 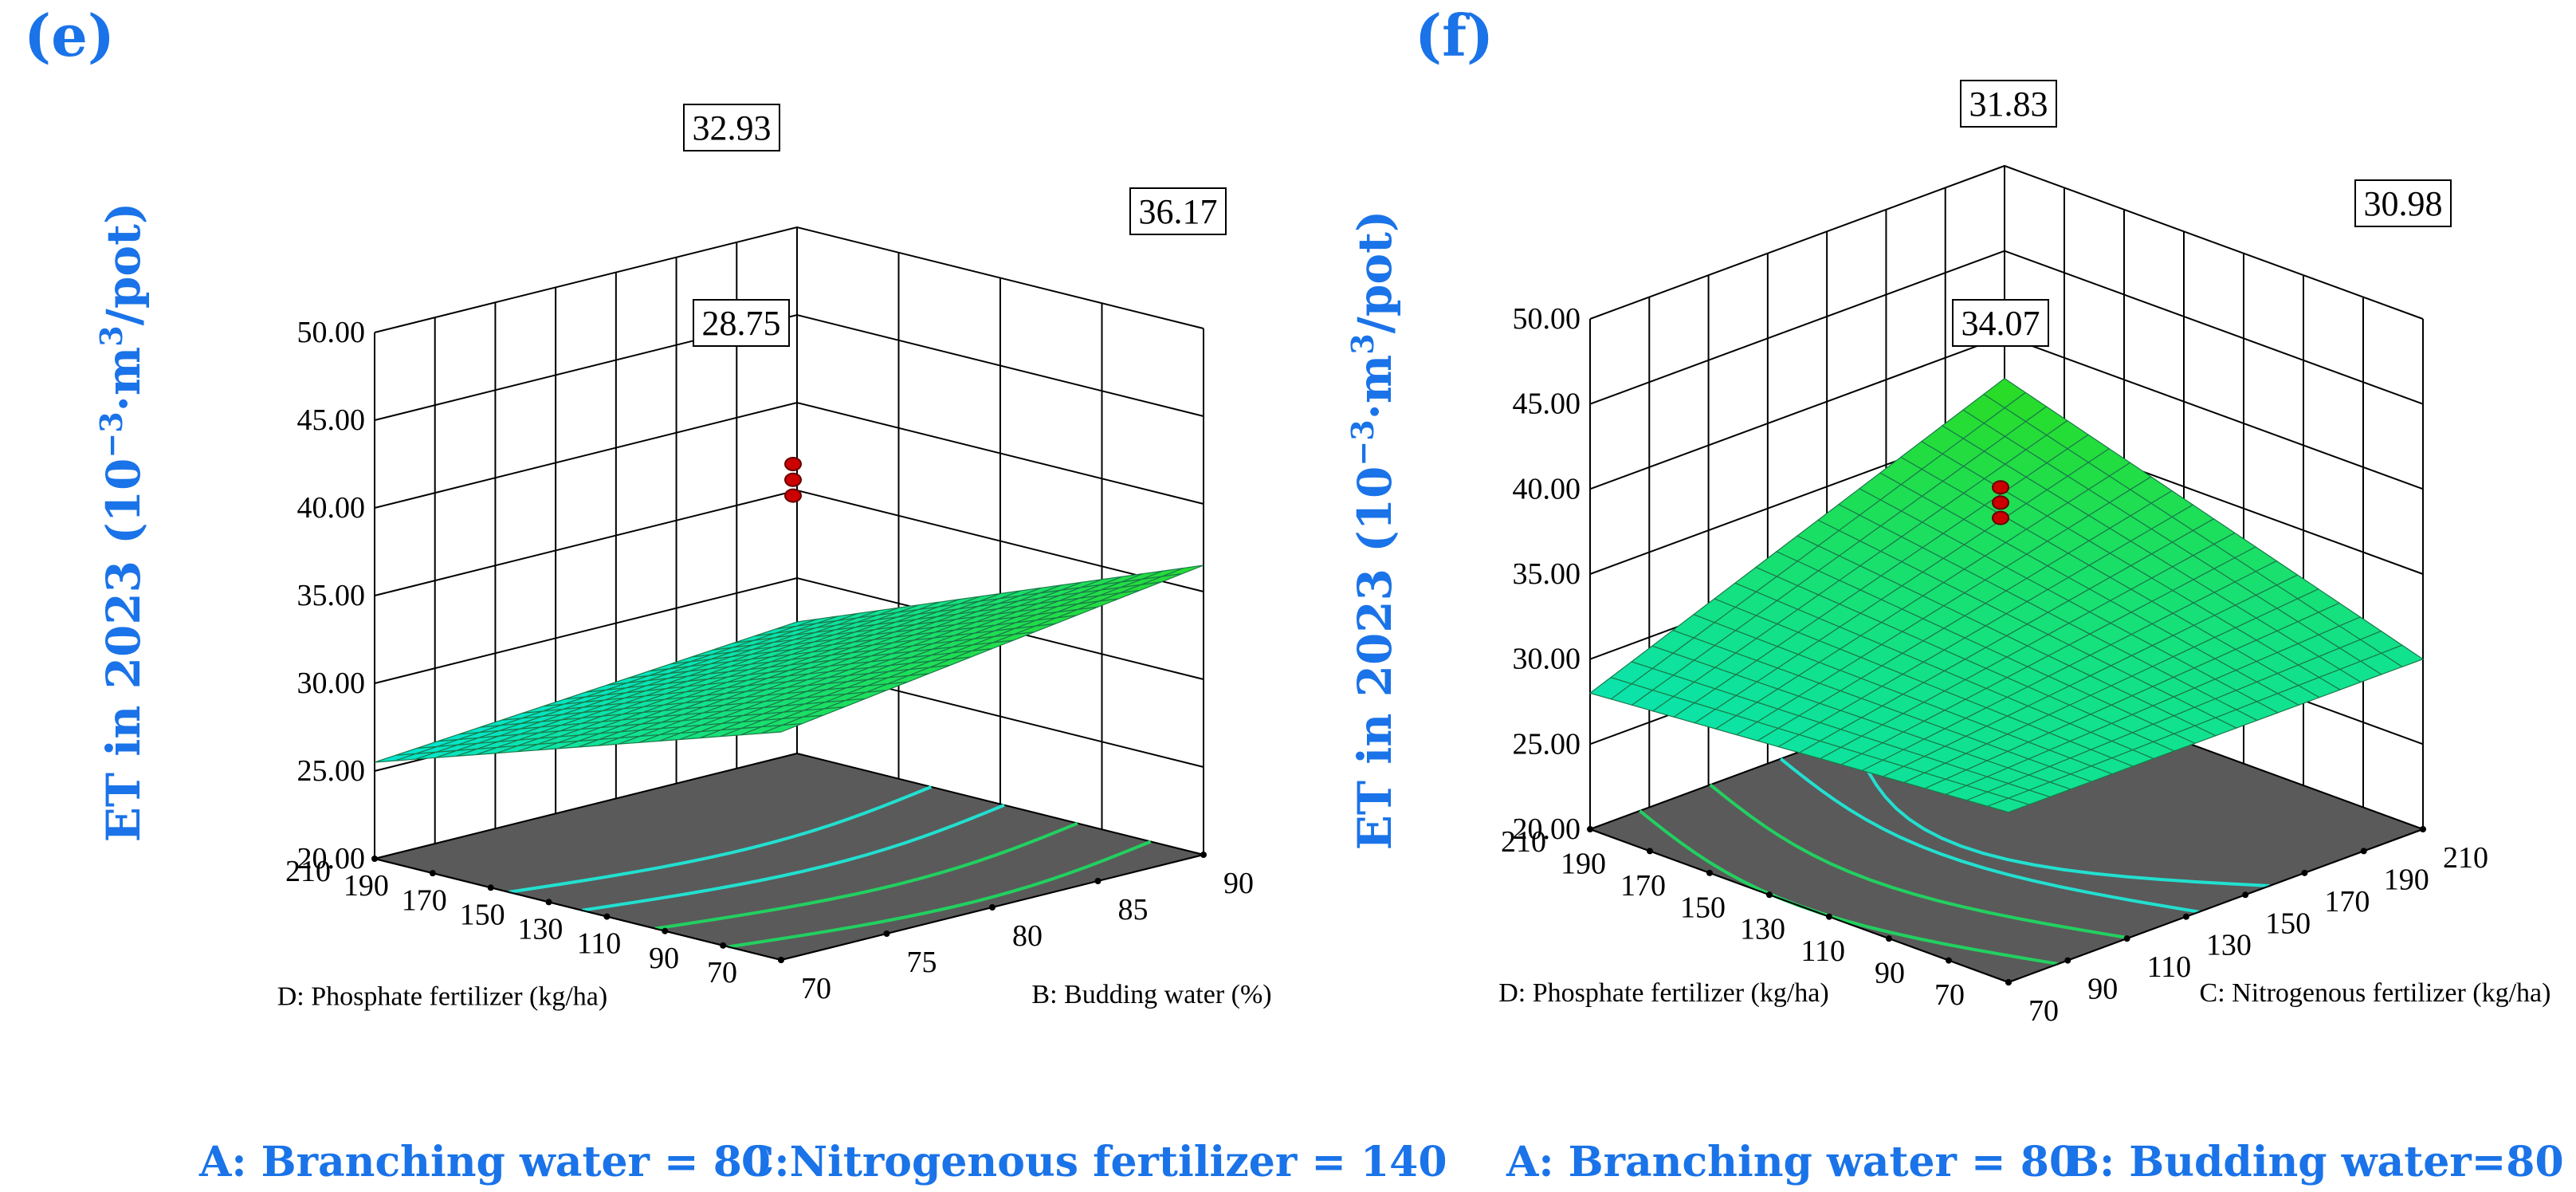 I want to click on callout-value: 32.93, so click(x=732, y=128).